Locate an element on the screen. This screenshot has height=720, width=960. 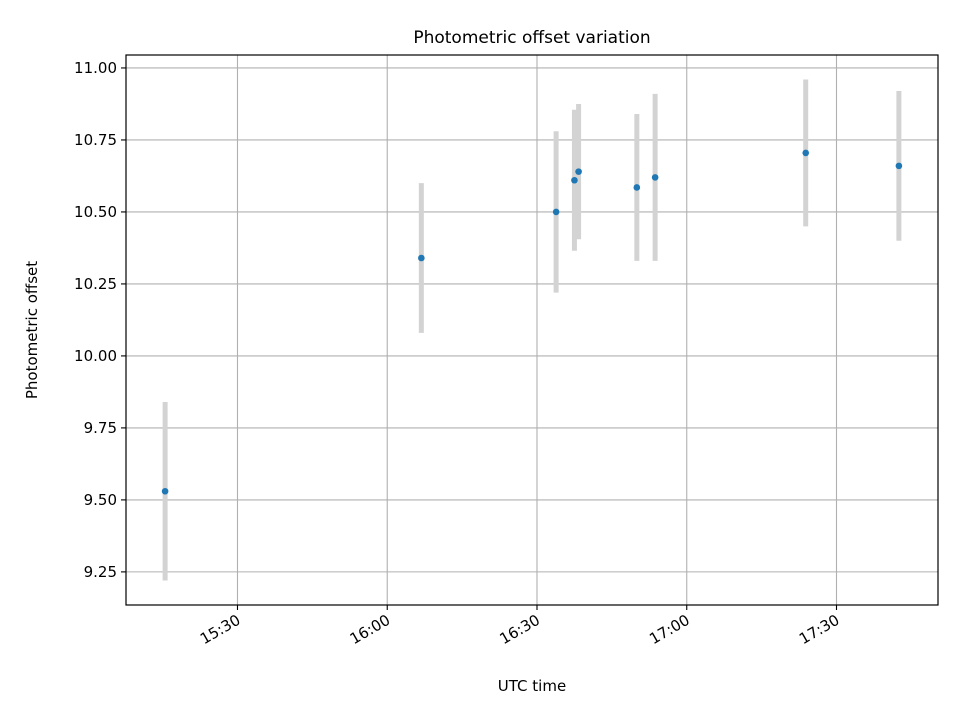
y-axis-label: Photometric offset is located at coordinates (32, 330).